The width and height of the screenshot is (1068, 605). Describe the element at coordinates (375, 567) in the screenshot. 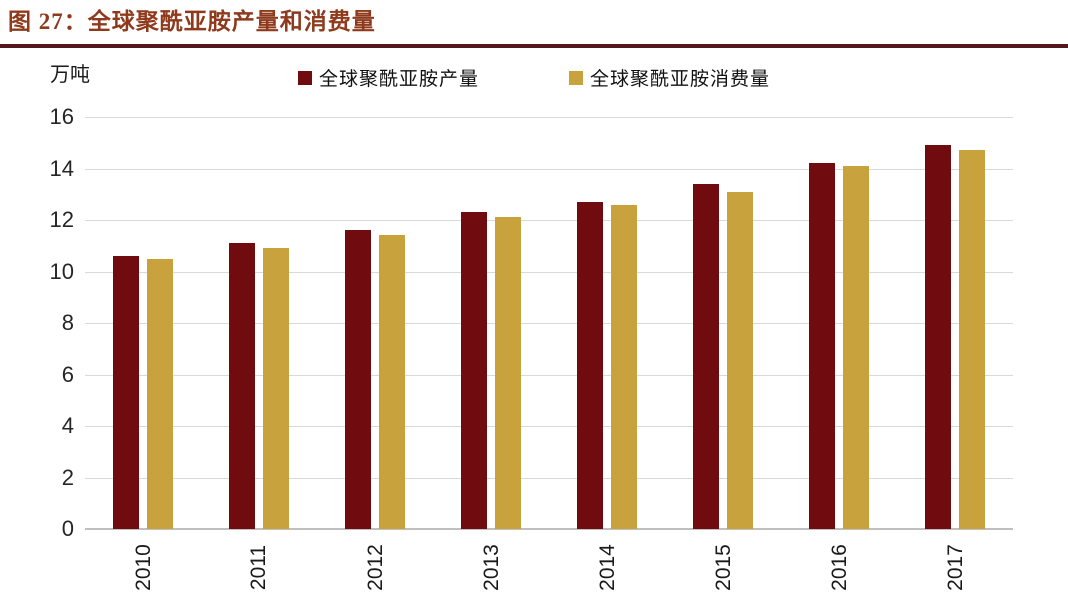

I see `x-tick-label-2012: 2012` at that location.